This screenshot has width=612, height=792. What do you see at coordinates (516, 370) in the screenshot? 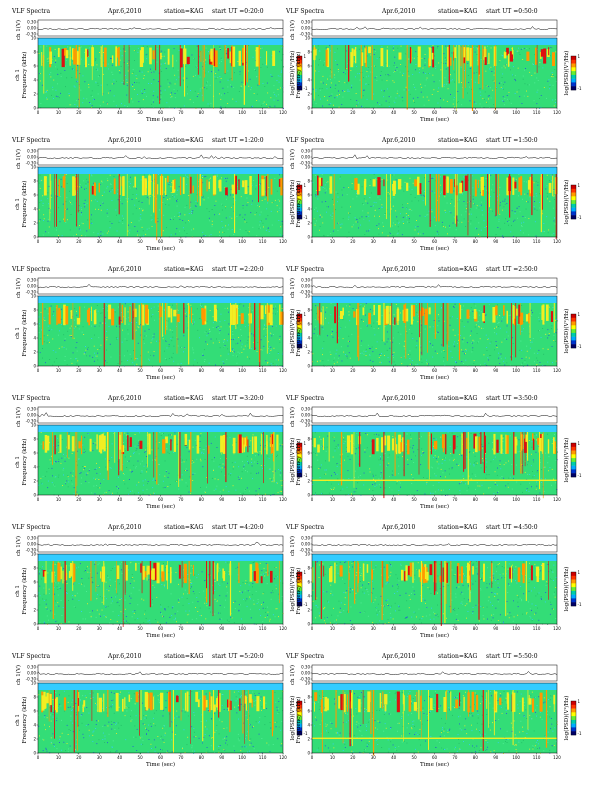
I see `x-tick-label: 100` at bounding box center [516, 370].